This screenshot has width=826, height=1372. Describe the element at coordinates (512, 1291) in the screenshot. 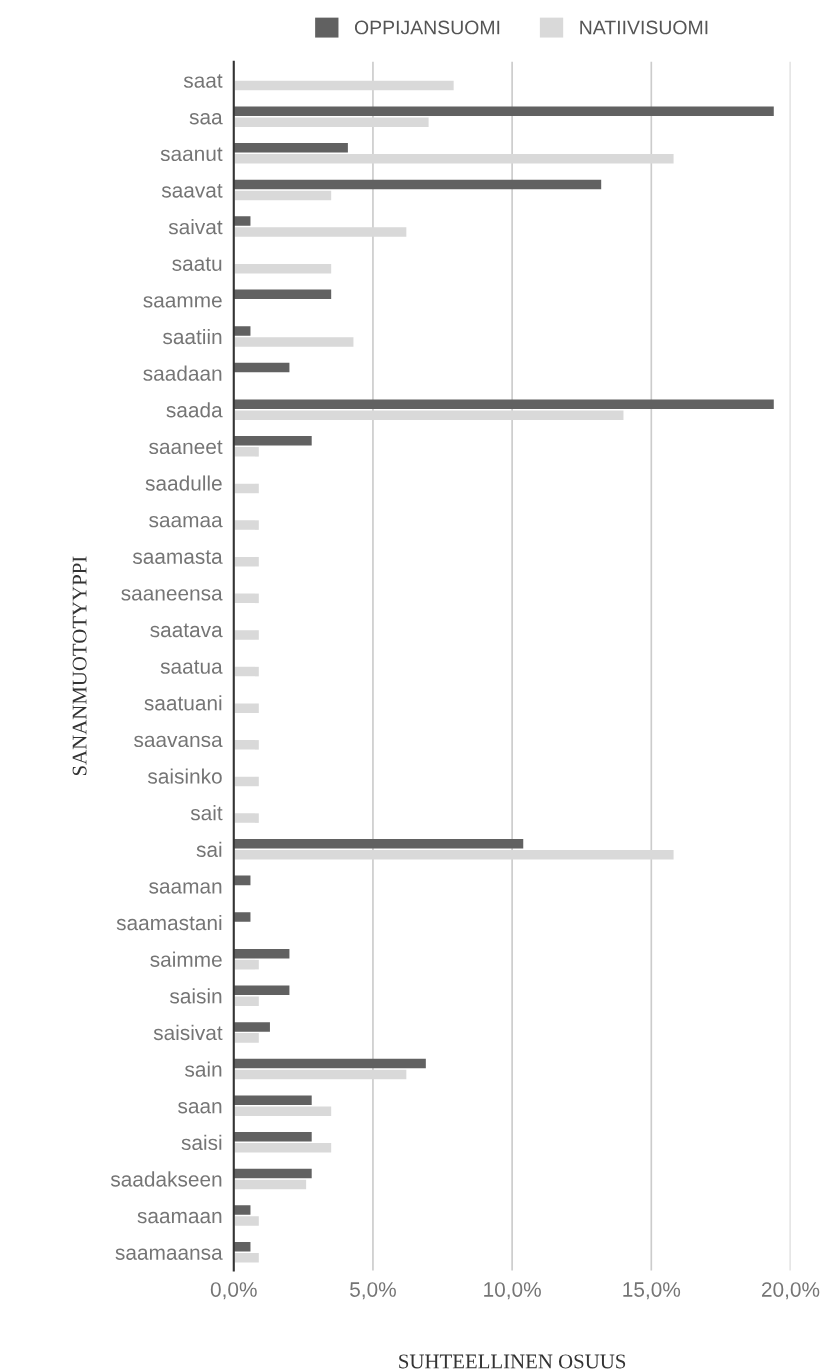

I see `x-tick-label: 10,0%` at that location.